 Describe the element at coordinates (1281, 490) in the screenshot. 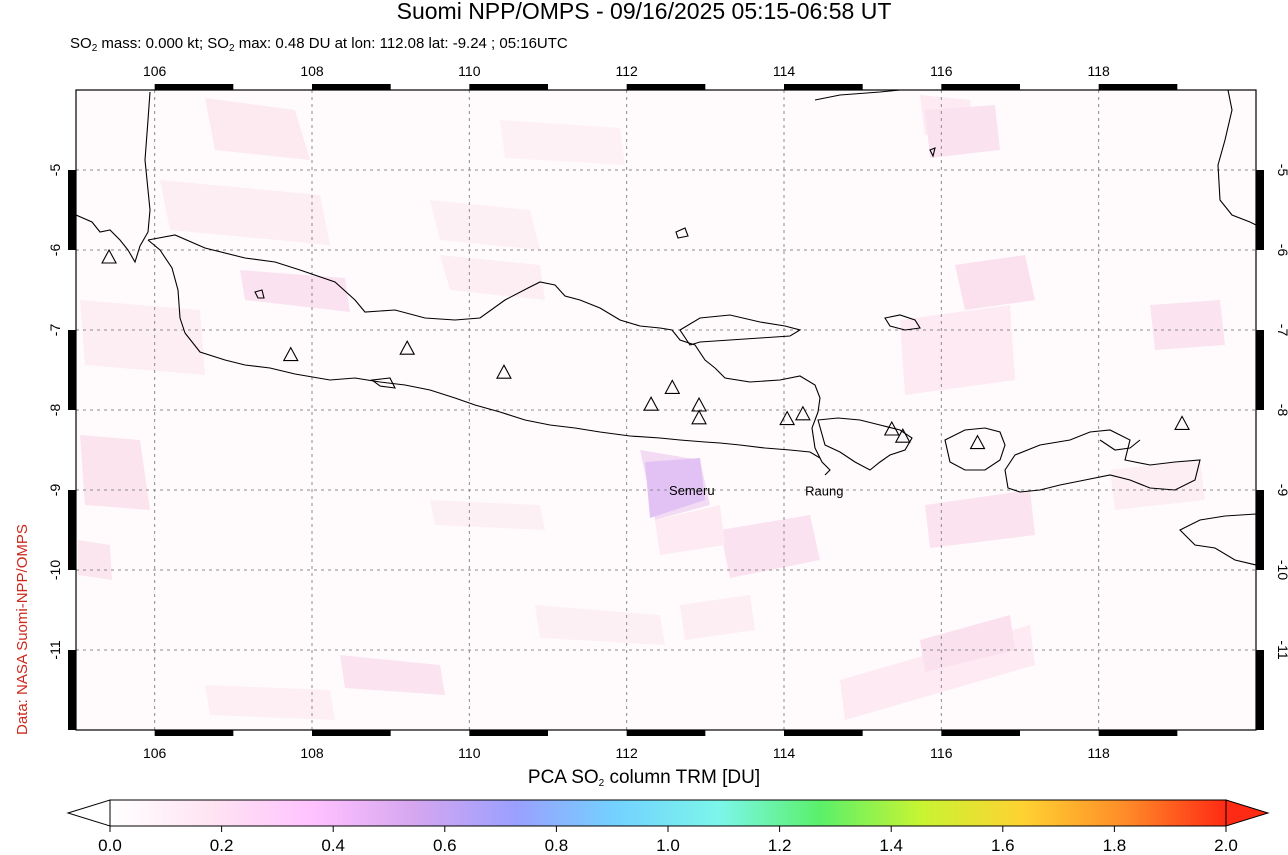

I see `lat-tick-label-right: -9` at that location.